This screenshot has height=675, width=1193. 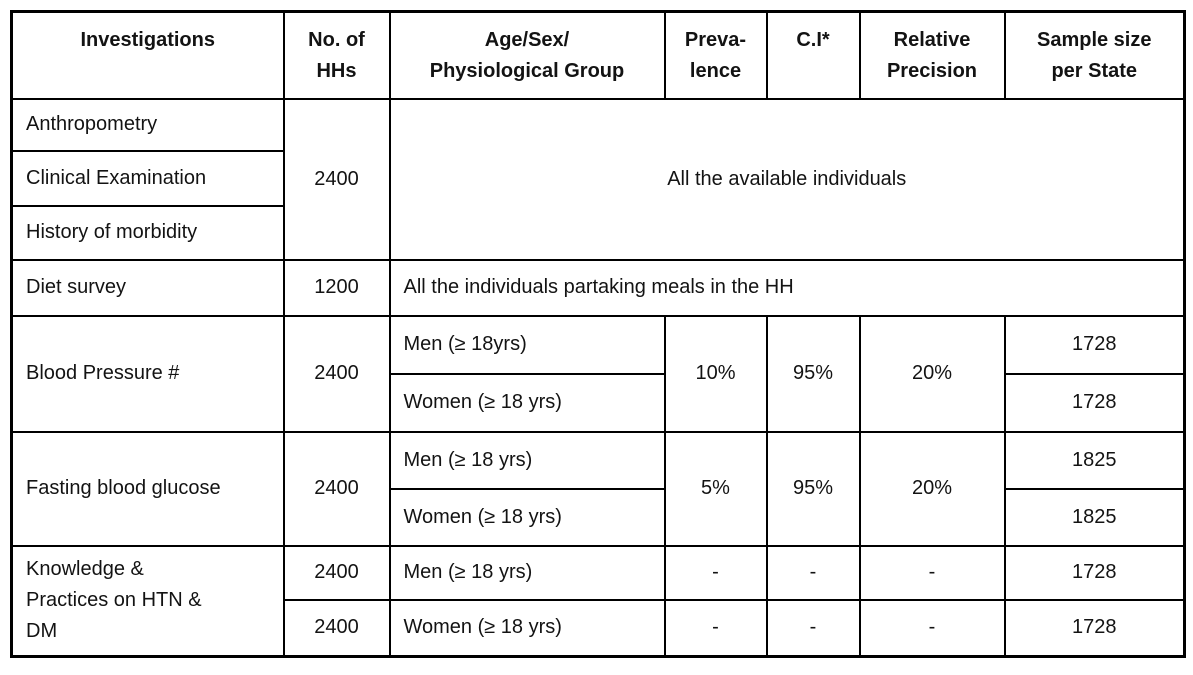 I want to click on cell-ci-knowledge-women: -, so click(x=813, y=628).